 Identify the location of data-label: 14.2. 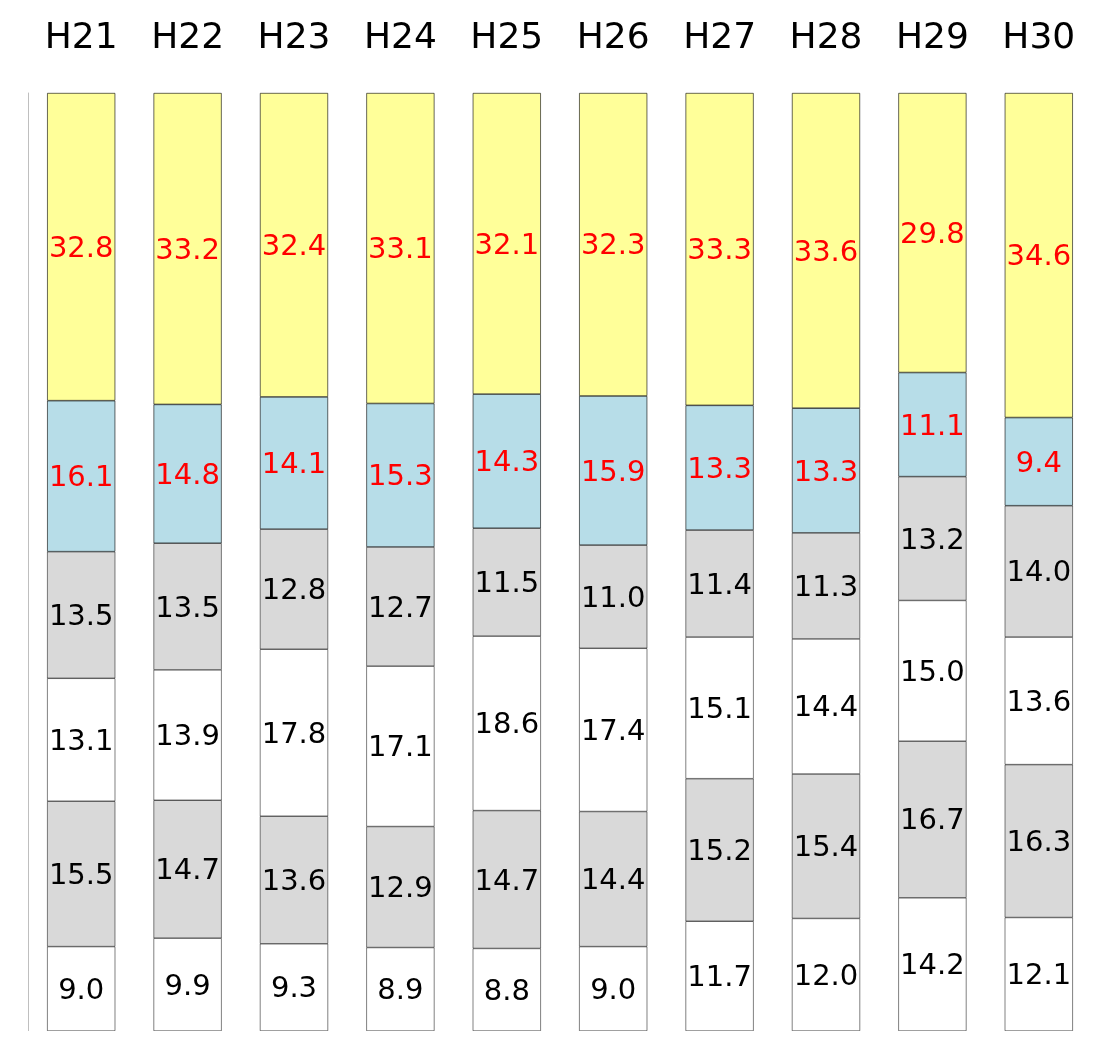
(932, 964).